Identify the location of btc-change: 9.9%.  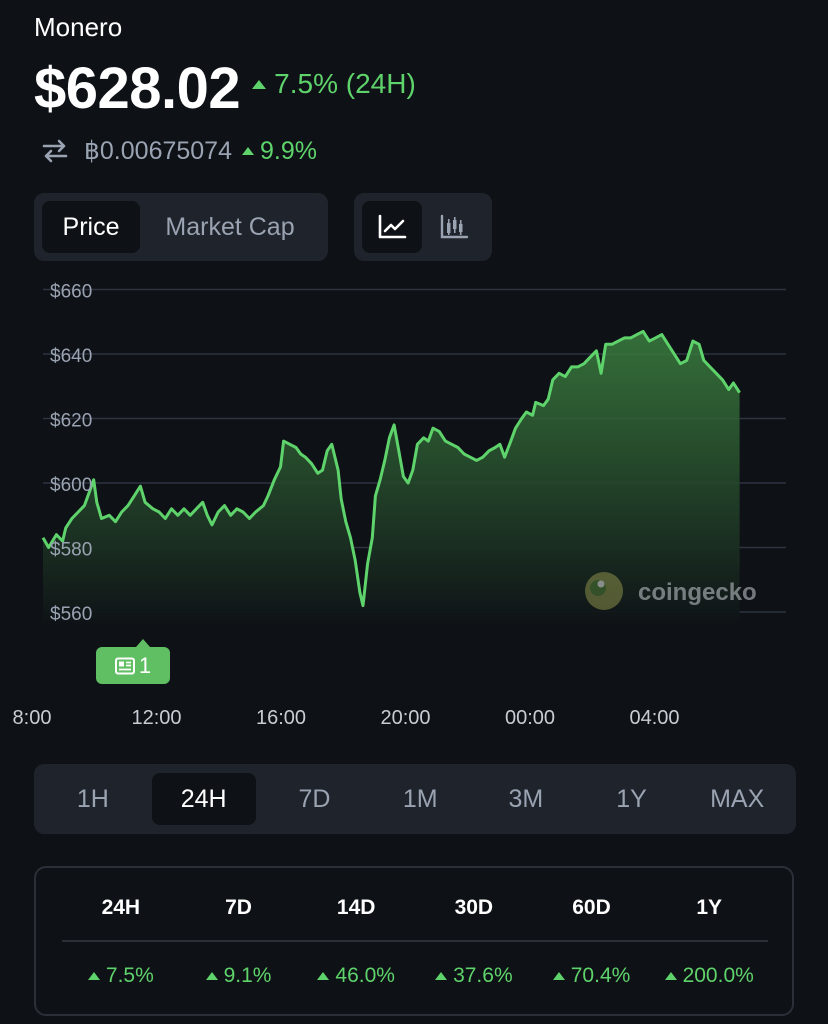
(279, 151).